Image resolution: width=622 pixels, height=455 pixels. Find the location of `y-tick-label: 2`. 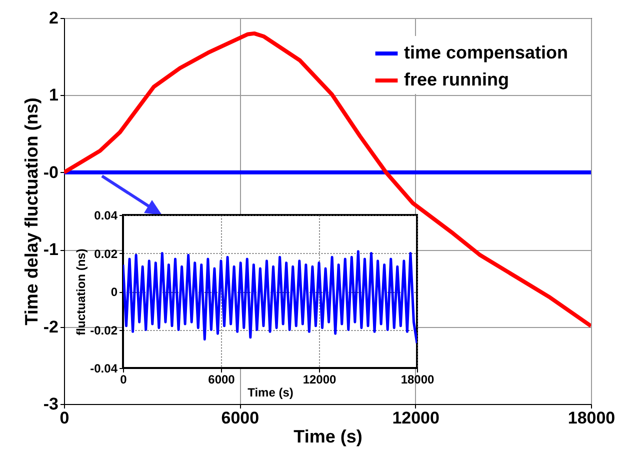

y-tick-label: 2 is located at coordinates (53, 18).